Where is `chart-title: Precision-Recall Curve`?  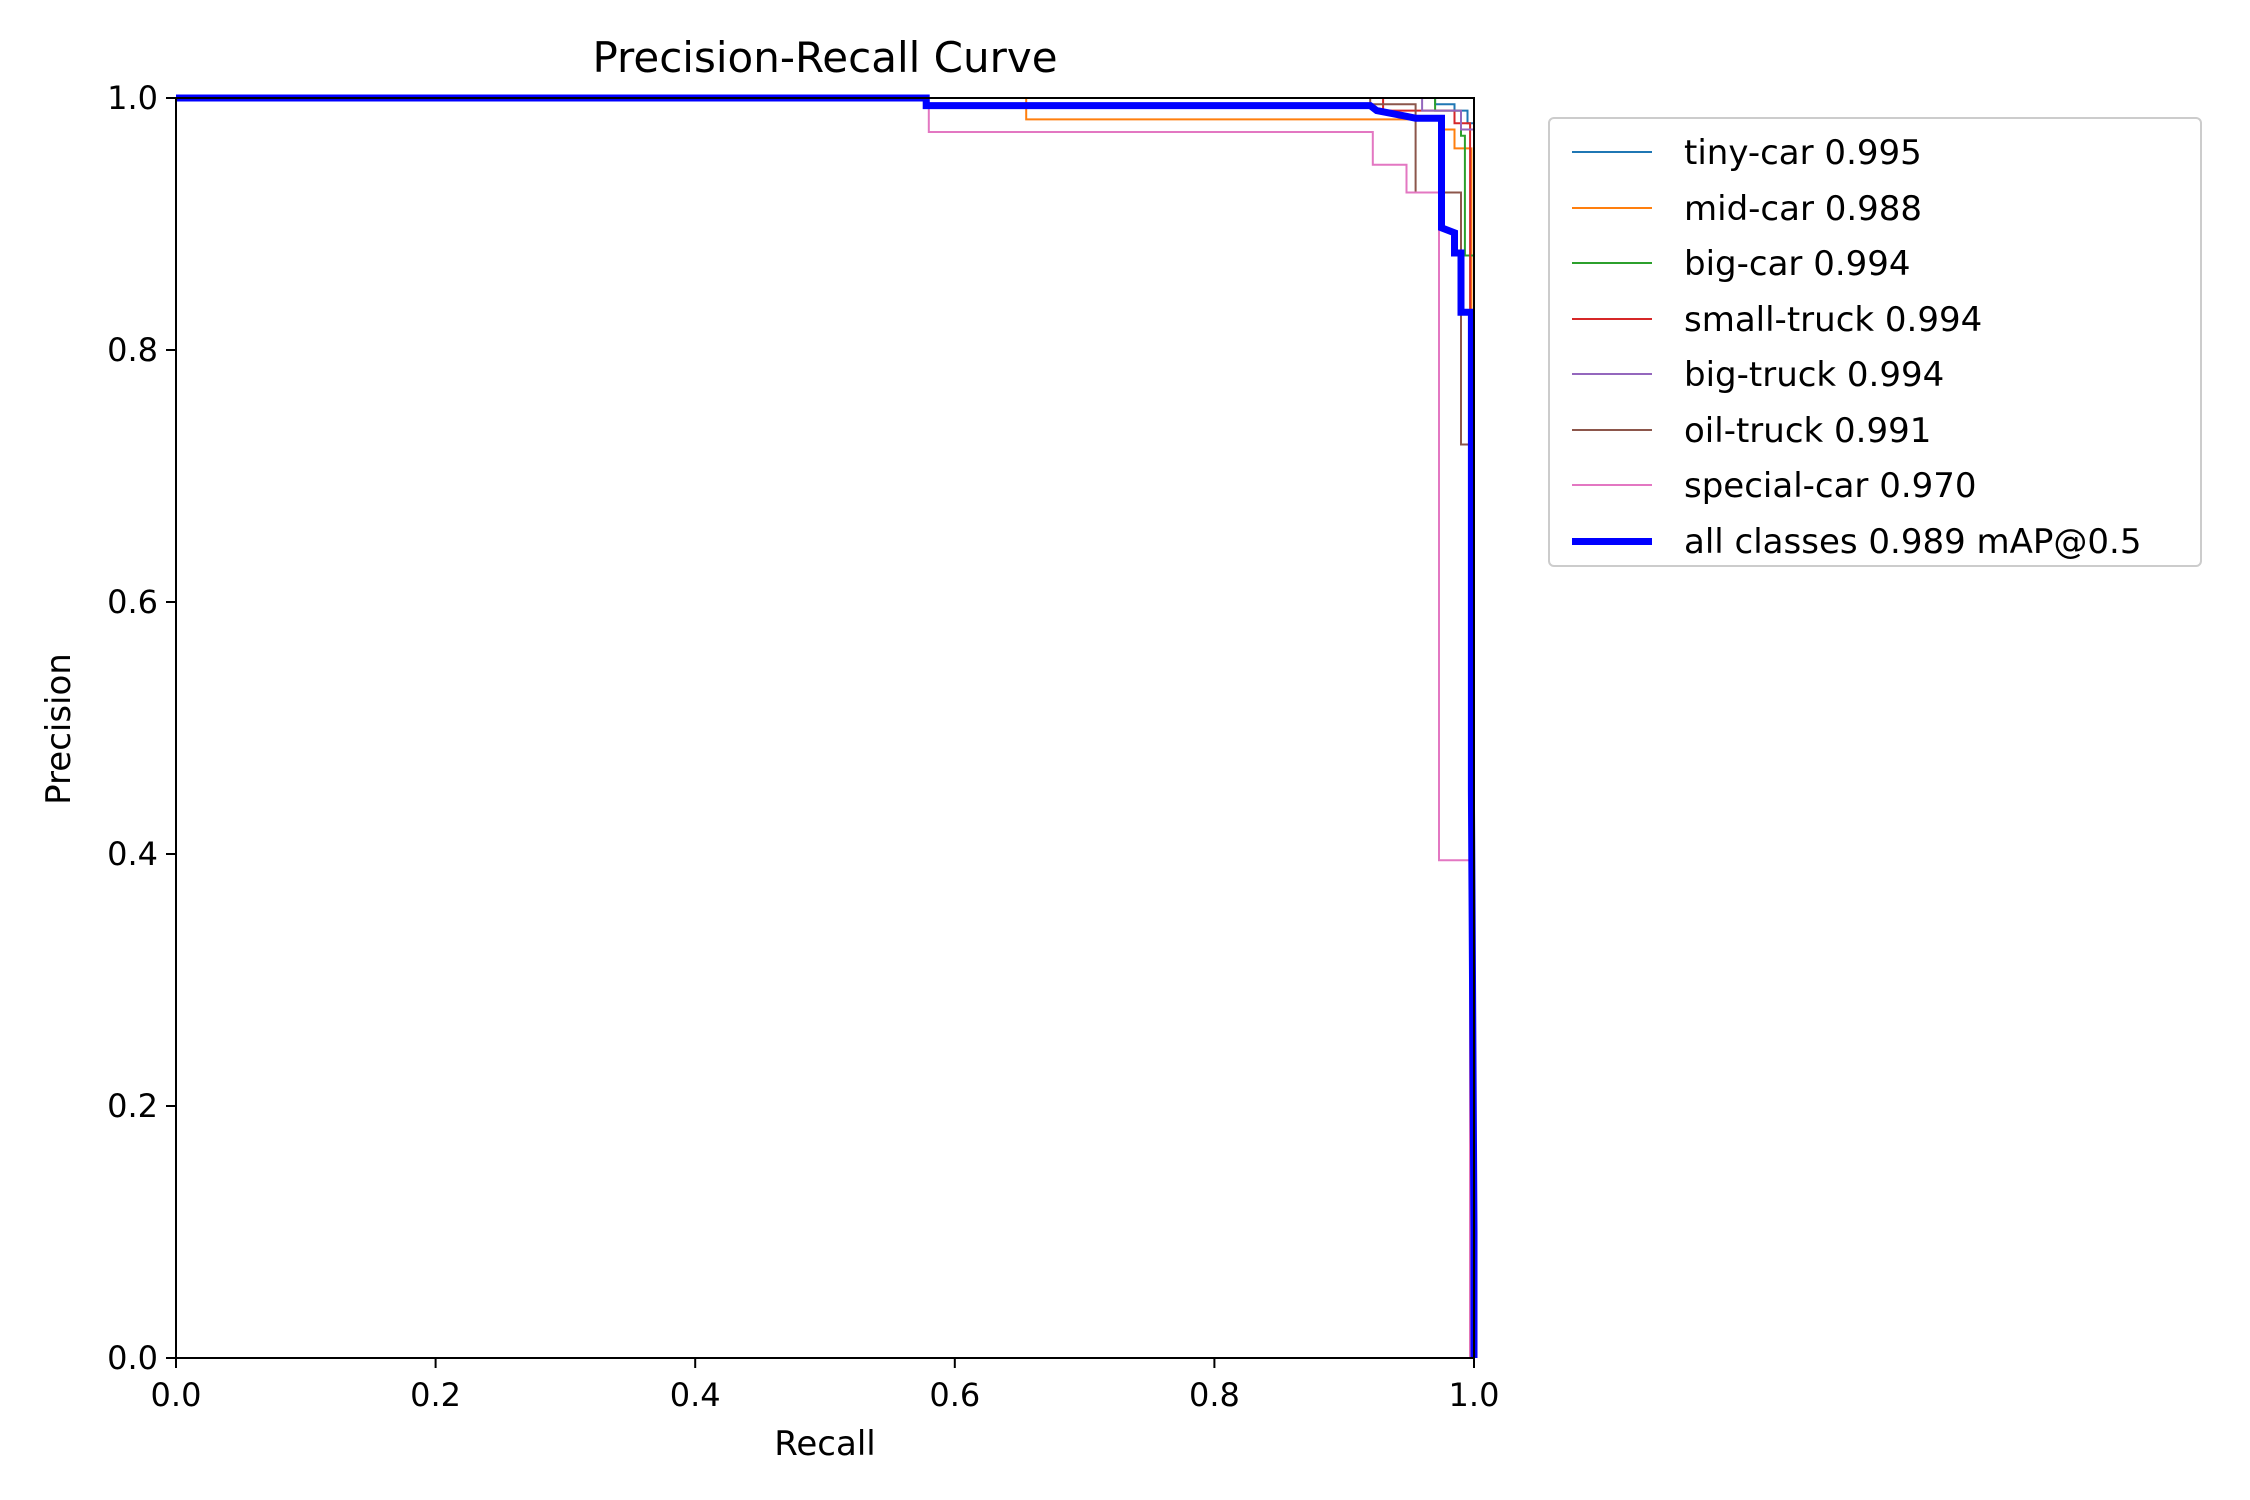 chart-title: Precision-Recall Curve is located at coordinates (824, 57).